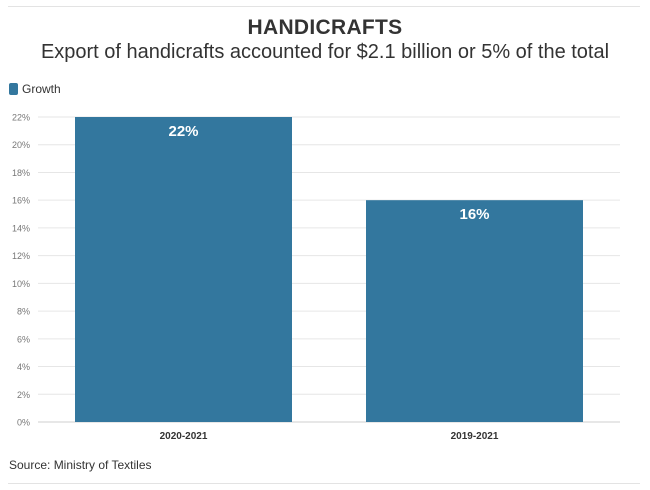 This screenshot has width=650, height=490. What do you see at coordinates (325, 27) in the screenshot?
I see `chart-title: HANDICRAFTS` at bounding box center [325, 27].